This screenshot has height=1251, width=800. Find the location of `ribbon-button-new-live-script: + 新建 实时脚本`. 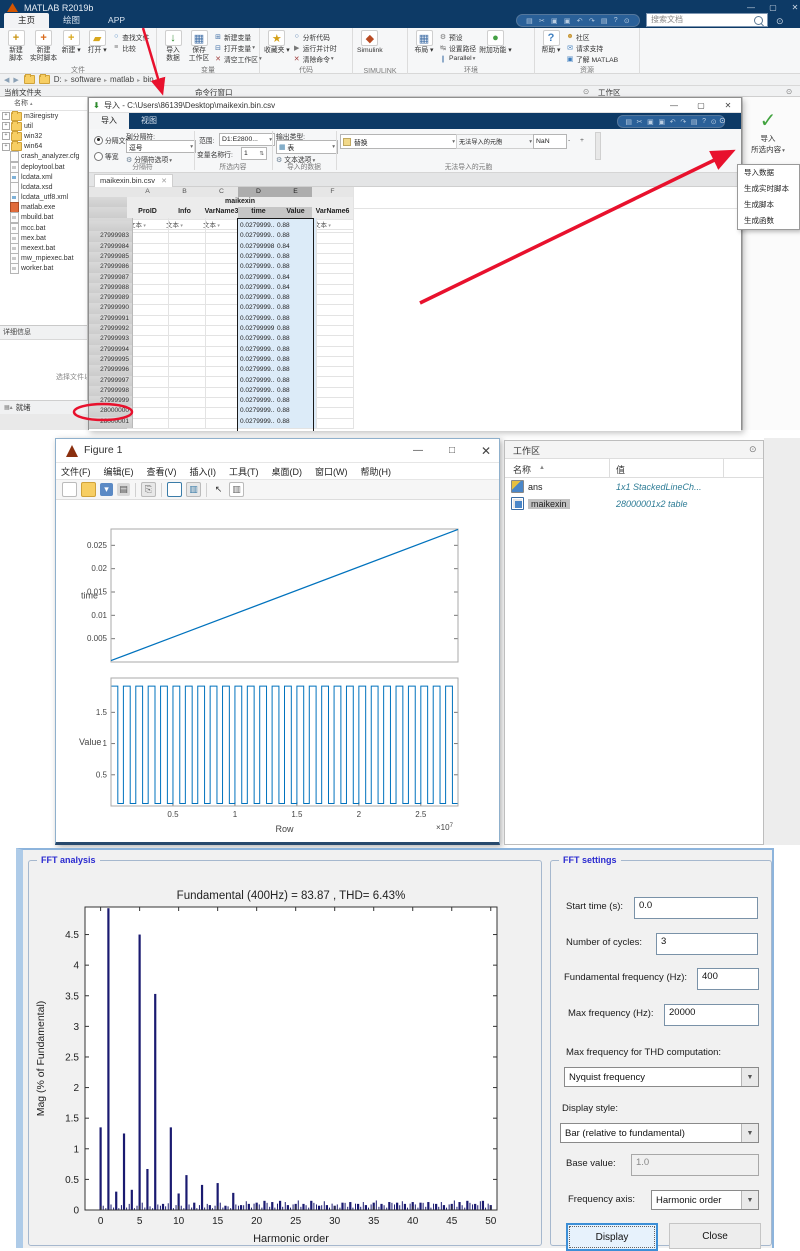

ribbon-button-new-live-script: + 新建 实时脚本 is located at coordinates (43, 46).